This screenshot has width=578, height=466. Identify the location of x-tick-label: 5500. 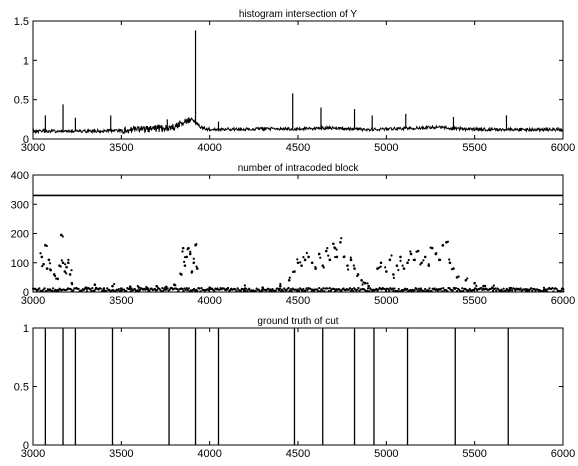
(474, 148).